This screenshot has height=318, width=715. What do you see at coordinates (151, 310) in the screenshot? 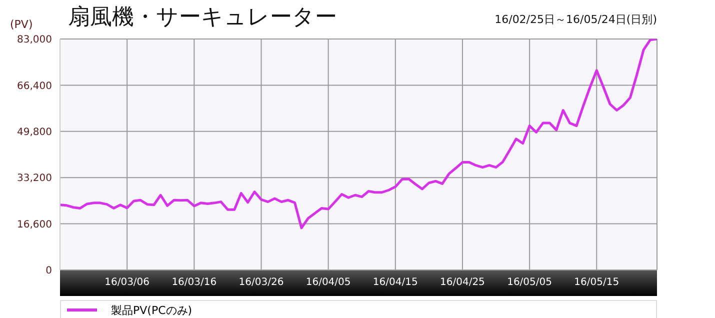
I see `legend-label: 製品PV(PCのみ)` at bounding box center [151, 310].